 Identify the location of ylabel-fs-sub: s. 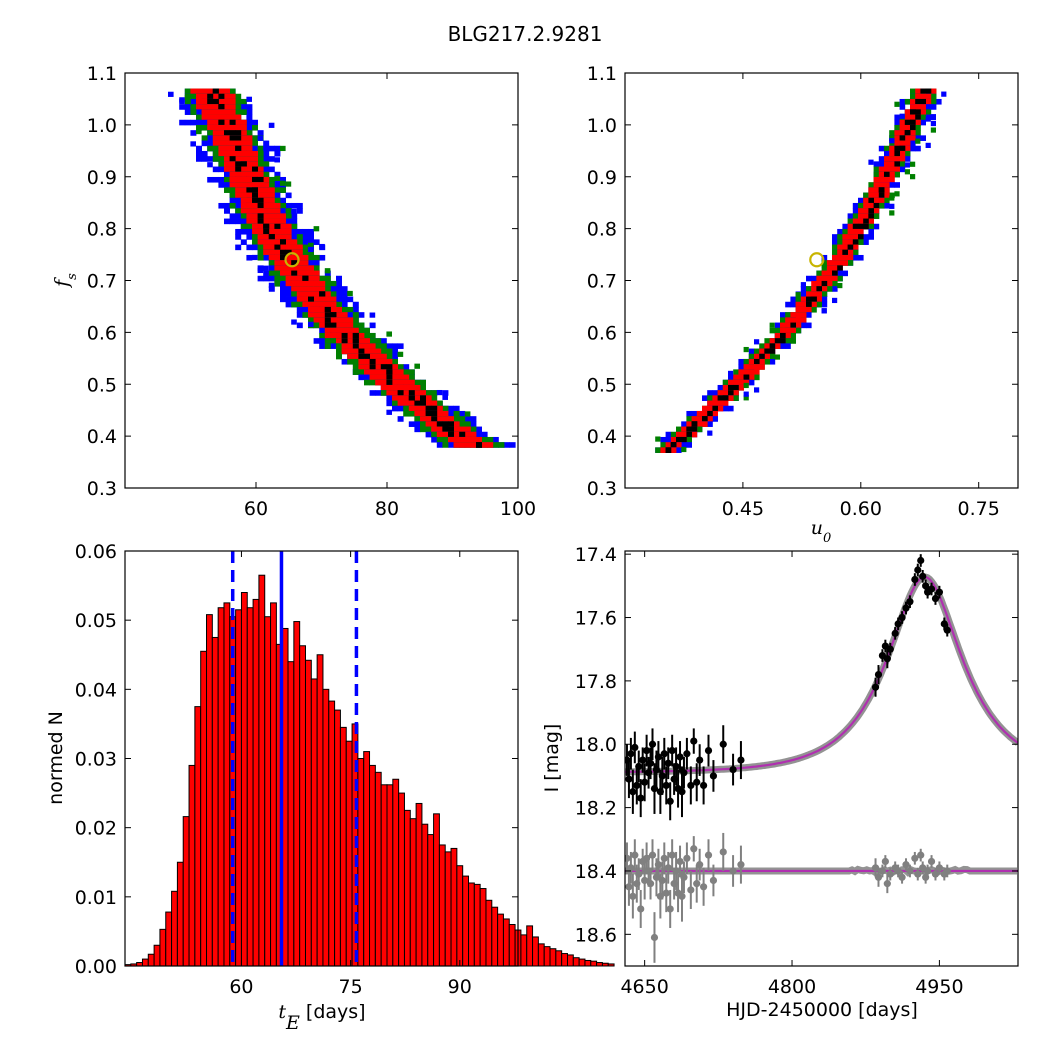
(72, 276).